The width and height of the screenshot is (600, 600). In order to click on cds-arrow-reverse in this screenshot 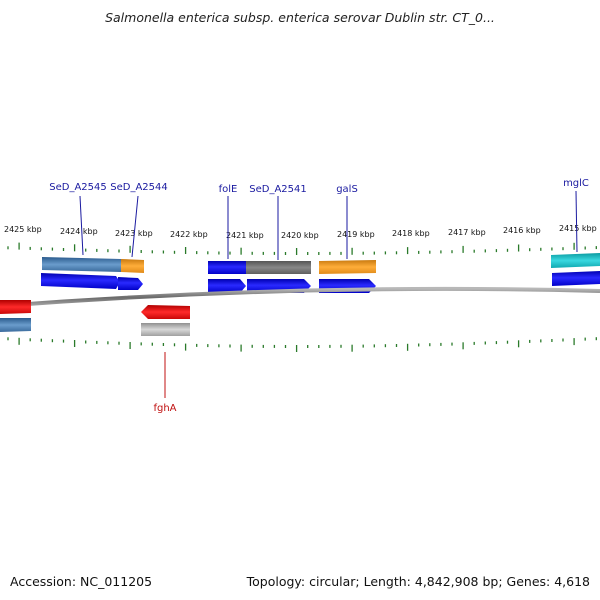, I will do `click(15, 307)`.